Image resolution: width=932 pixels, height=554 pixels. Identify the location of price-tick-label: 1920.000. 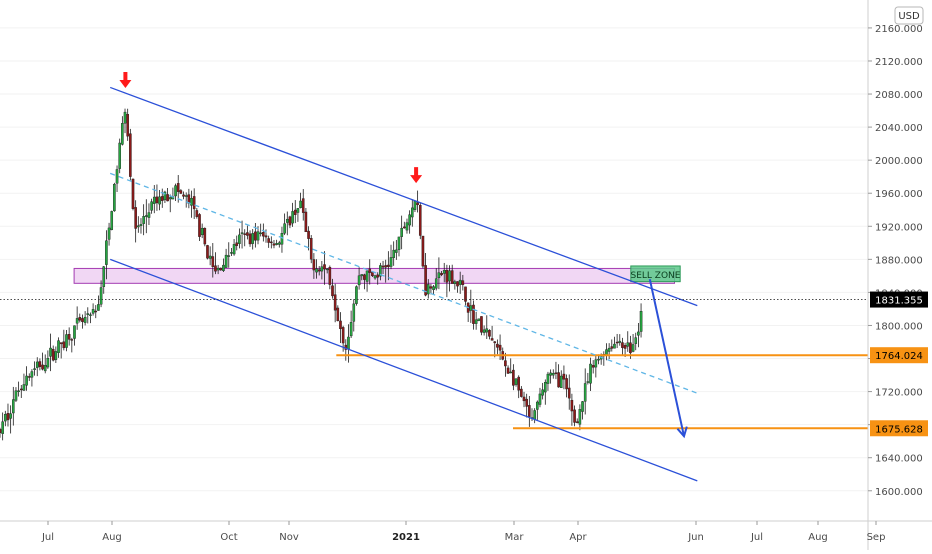
(899, 227).